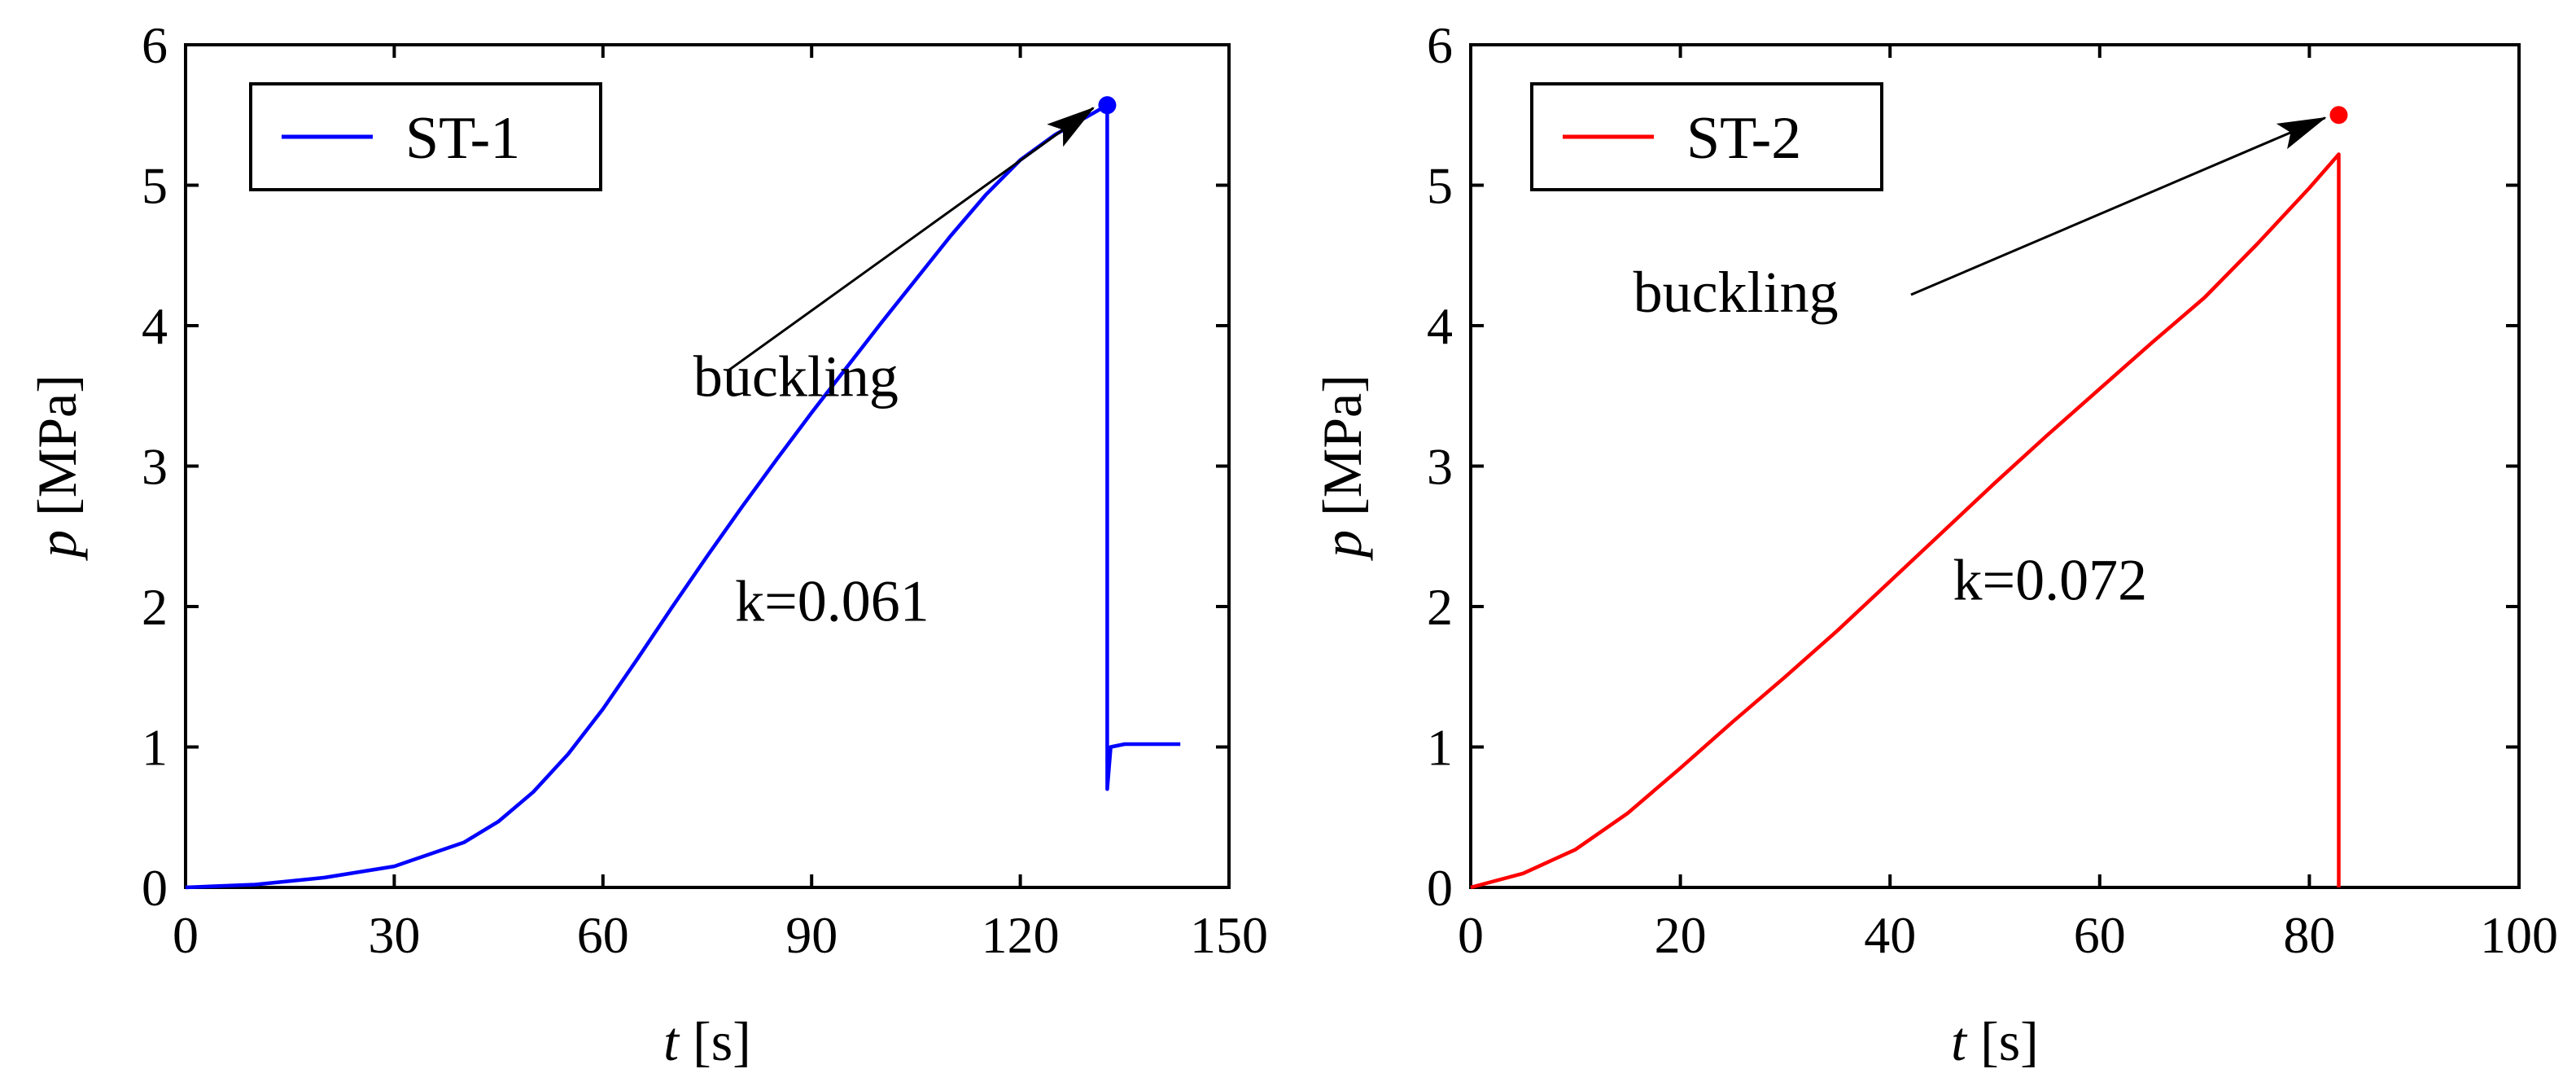  I want to click on slope-annotation: k=0.072, so click(2050, 579).